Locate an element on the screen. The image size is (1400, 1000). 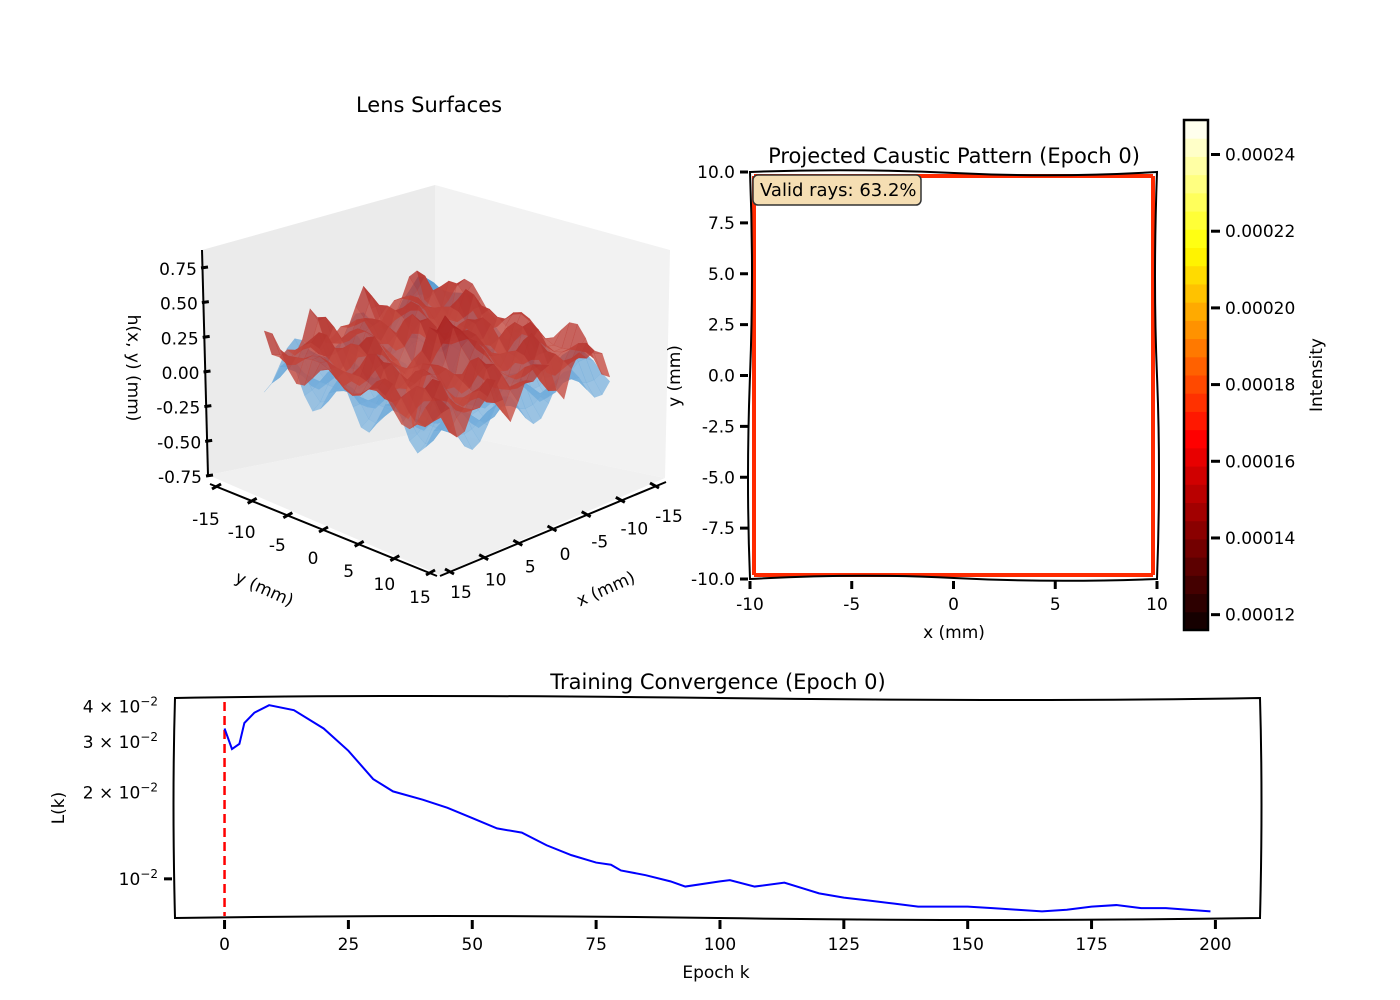
loss-y-tick-label: 4 × 10⁻² is located at coordinates (120, 705).